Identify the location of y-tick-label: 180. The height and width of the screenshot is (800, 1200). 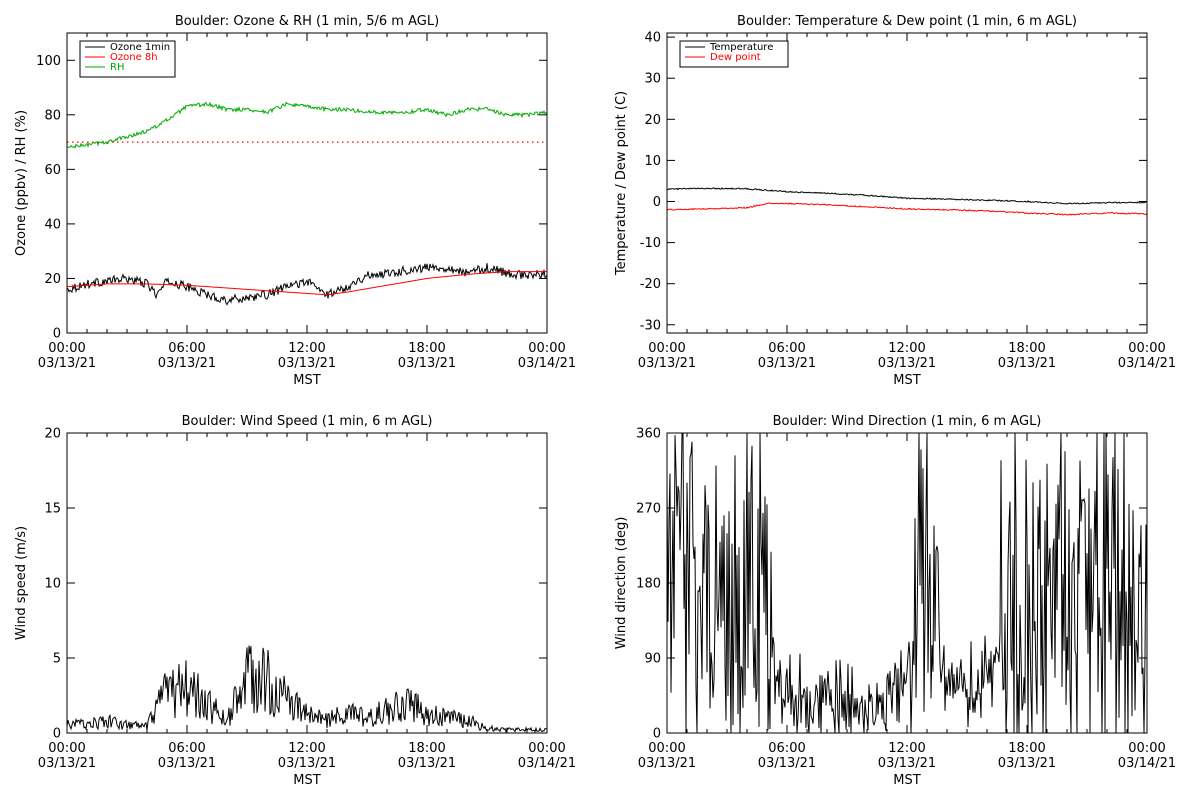
(648, 584).